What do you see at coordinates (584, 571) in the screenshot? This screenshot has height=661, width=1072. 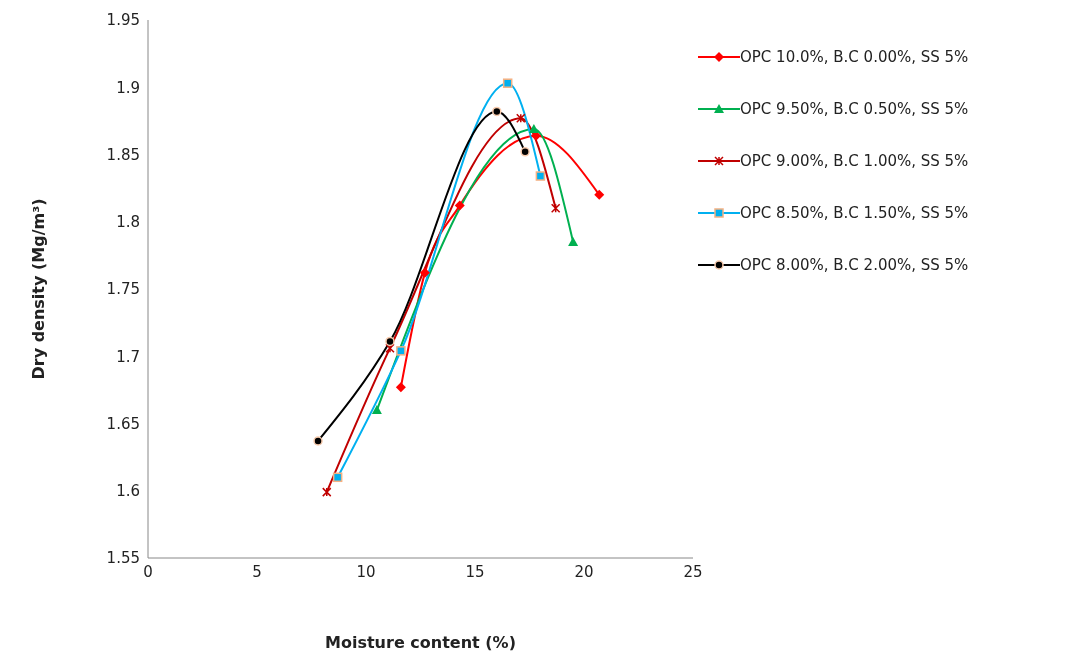 I see `x-tick-label: 20` at bounding box center [584, 571].